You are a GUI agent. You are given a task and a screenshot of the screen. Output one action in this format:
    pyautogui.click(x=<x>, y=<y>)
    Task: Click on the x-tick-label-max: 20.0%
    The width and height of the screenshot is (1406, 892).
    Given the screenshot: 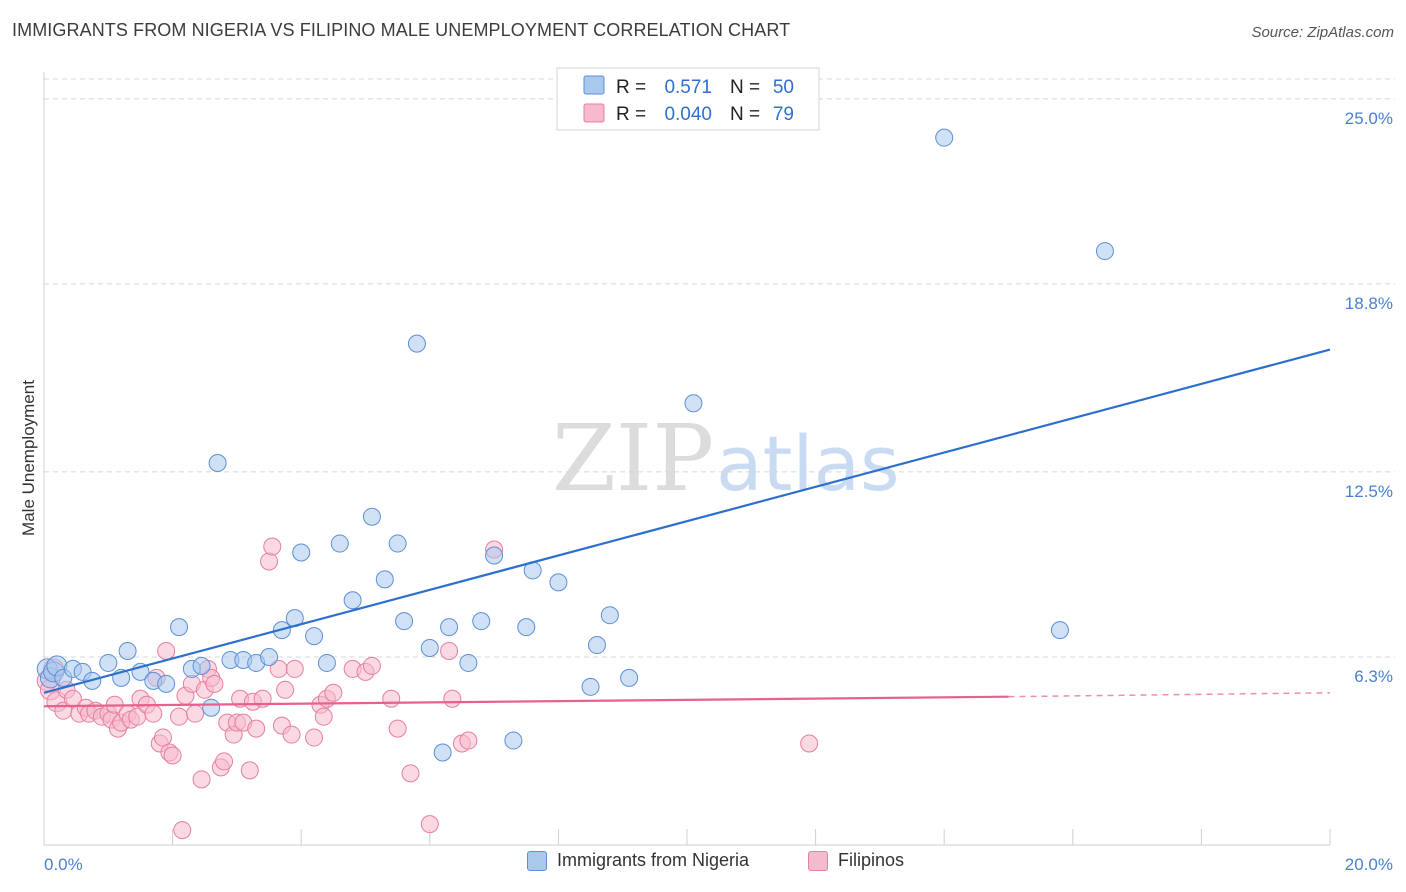 What is the action you would take?
    pyautogui.click(x=1369, y=864)
    